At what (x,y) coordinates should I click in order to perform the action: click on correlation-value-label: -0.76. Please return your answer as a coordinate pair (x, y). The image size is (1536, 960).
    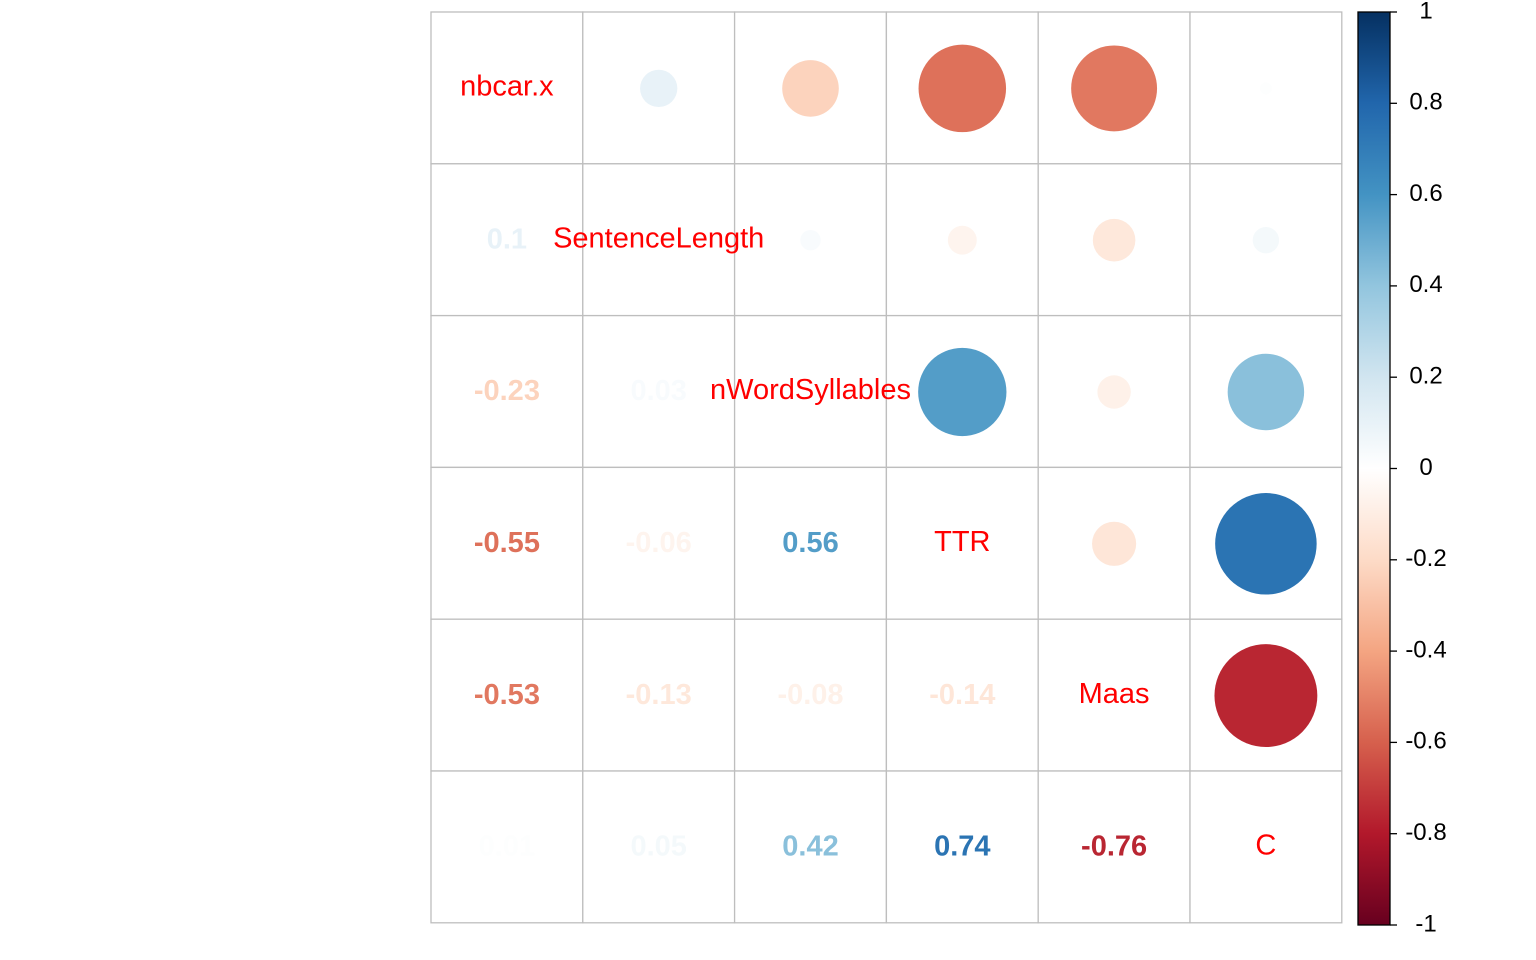
    Looking at the image, I should click on (1114, 847).